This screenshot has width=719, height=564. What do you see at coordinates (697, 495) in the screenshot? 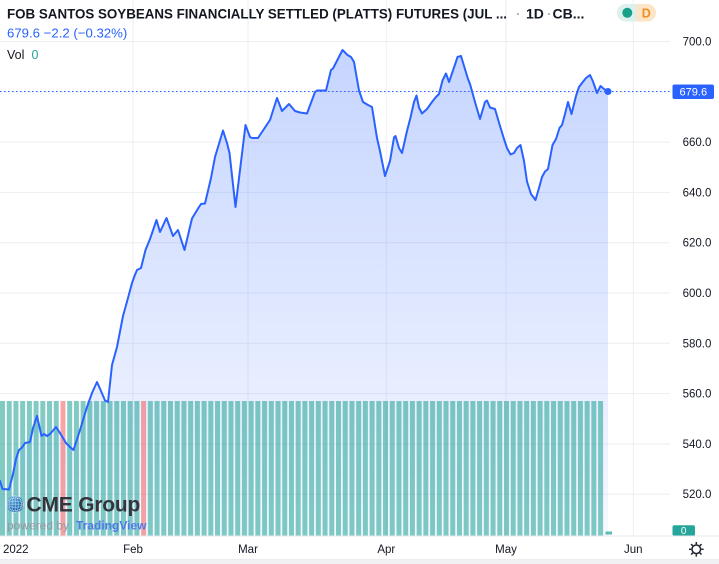
I see `svg-text: 520.0` at bounding box center [697, 495].